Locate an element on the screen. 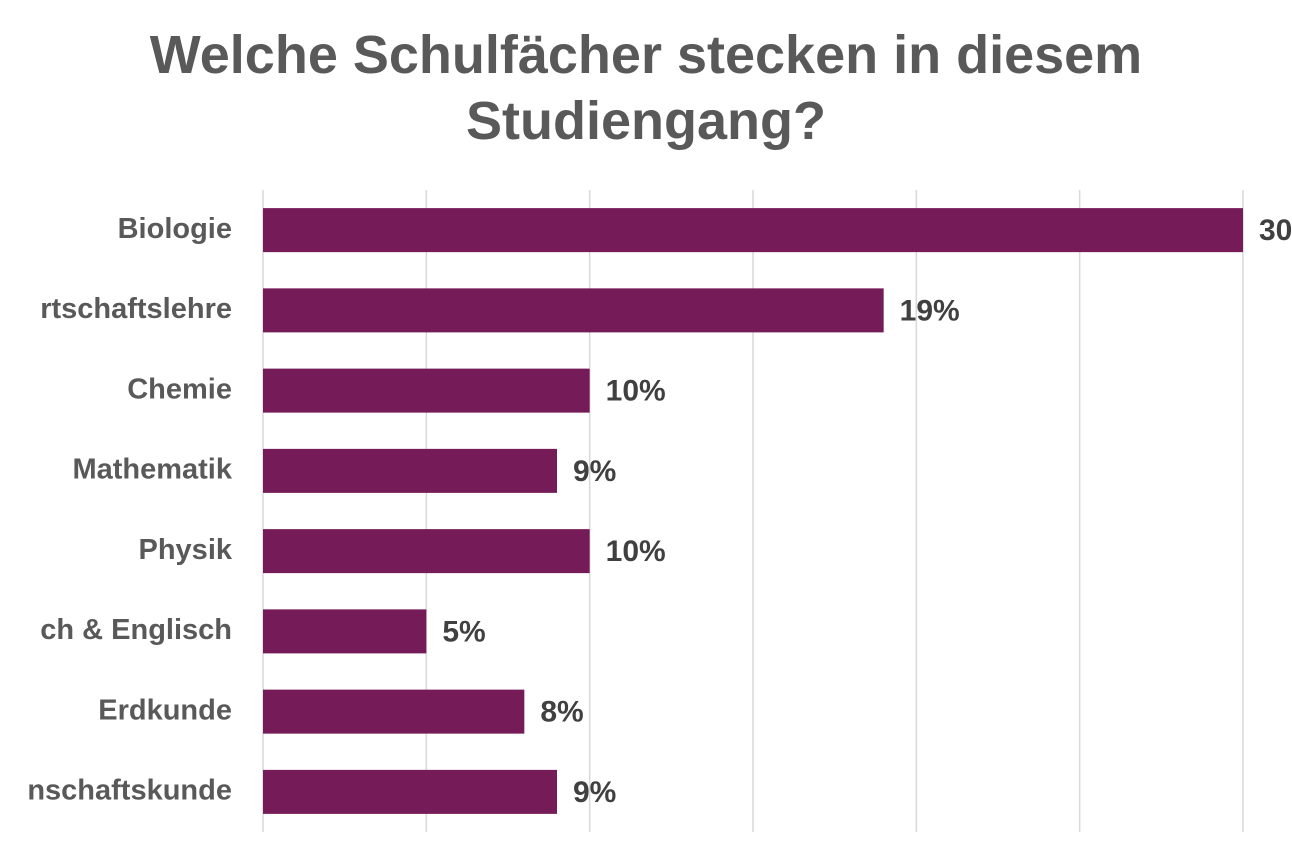 The width and height of the screenshot is (1292, 861). value-label: 19% is located at coordinates (930, 310).